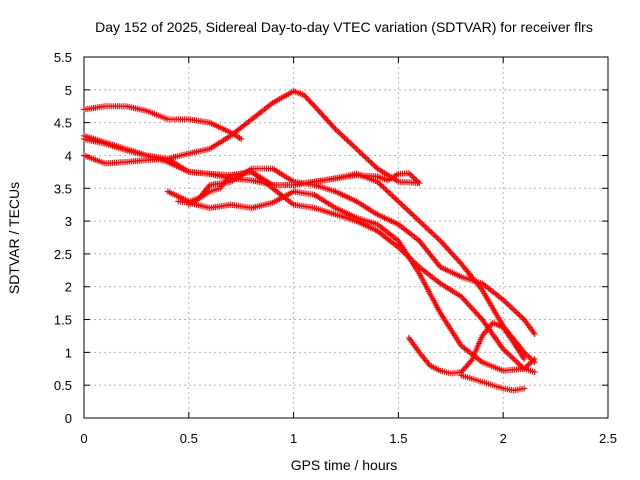 Image resolution: width=640 pixels, height=480 pixels. Describe the element at coordinates (503, 438) in the screenshot. I see `x-tick-label: 2` at that location.